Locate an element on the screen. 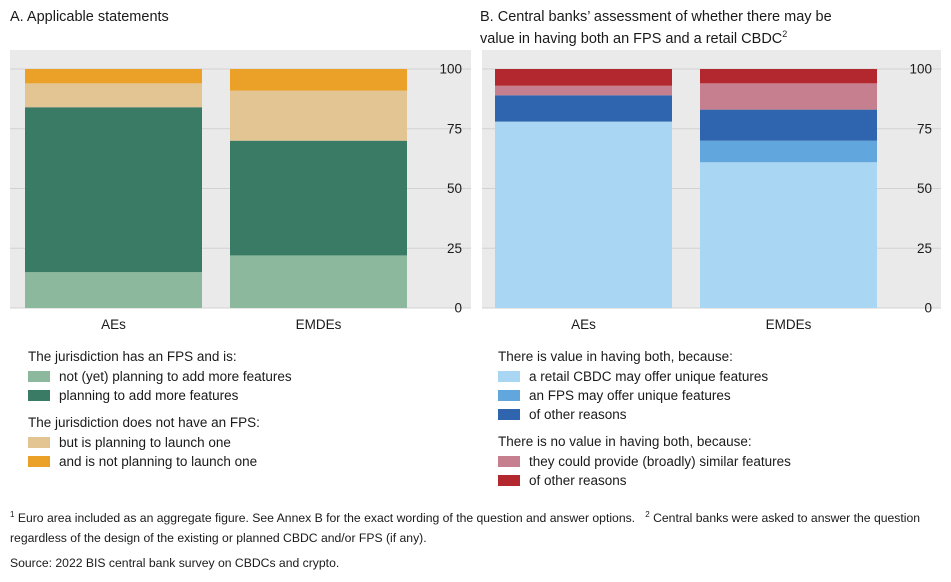 This screenshot has height=582, width=951. legend-item: an FPS may offer unique features is located at coordinates (644, 395).